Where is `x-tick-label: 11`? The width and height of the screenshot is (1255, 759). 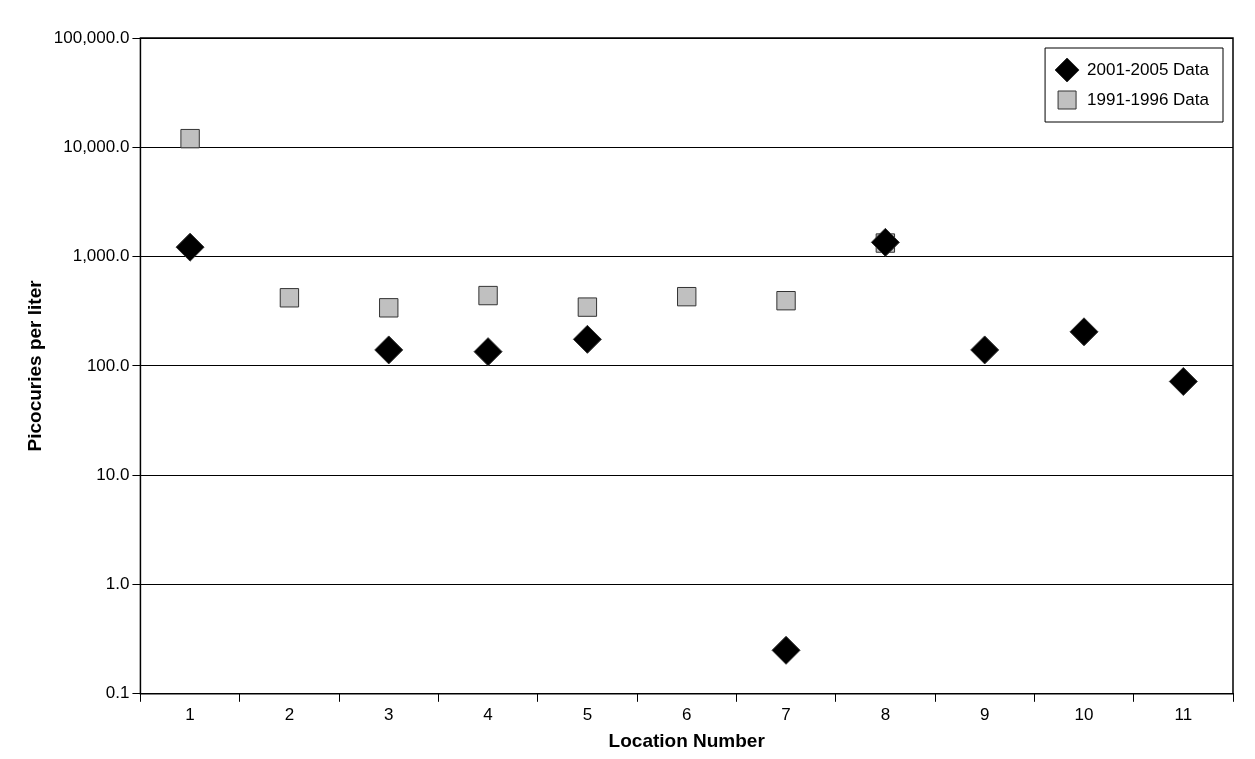
x-tick-label: 11 is located at coordinates (1183, 714).